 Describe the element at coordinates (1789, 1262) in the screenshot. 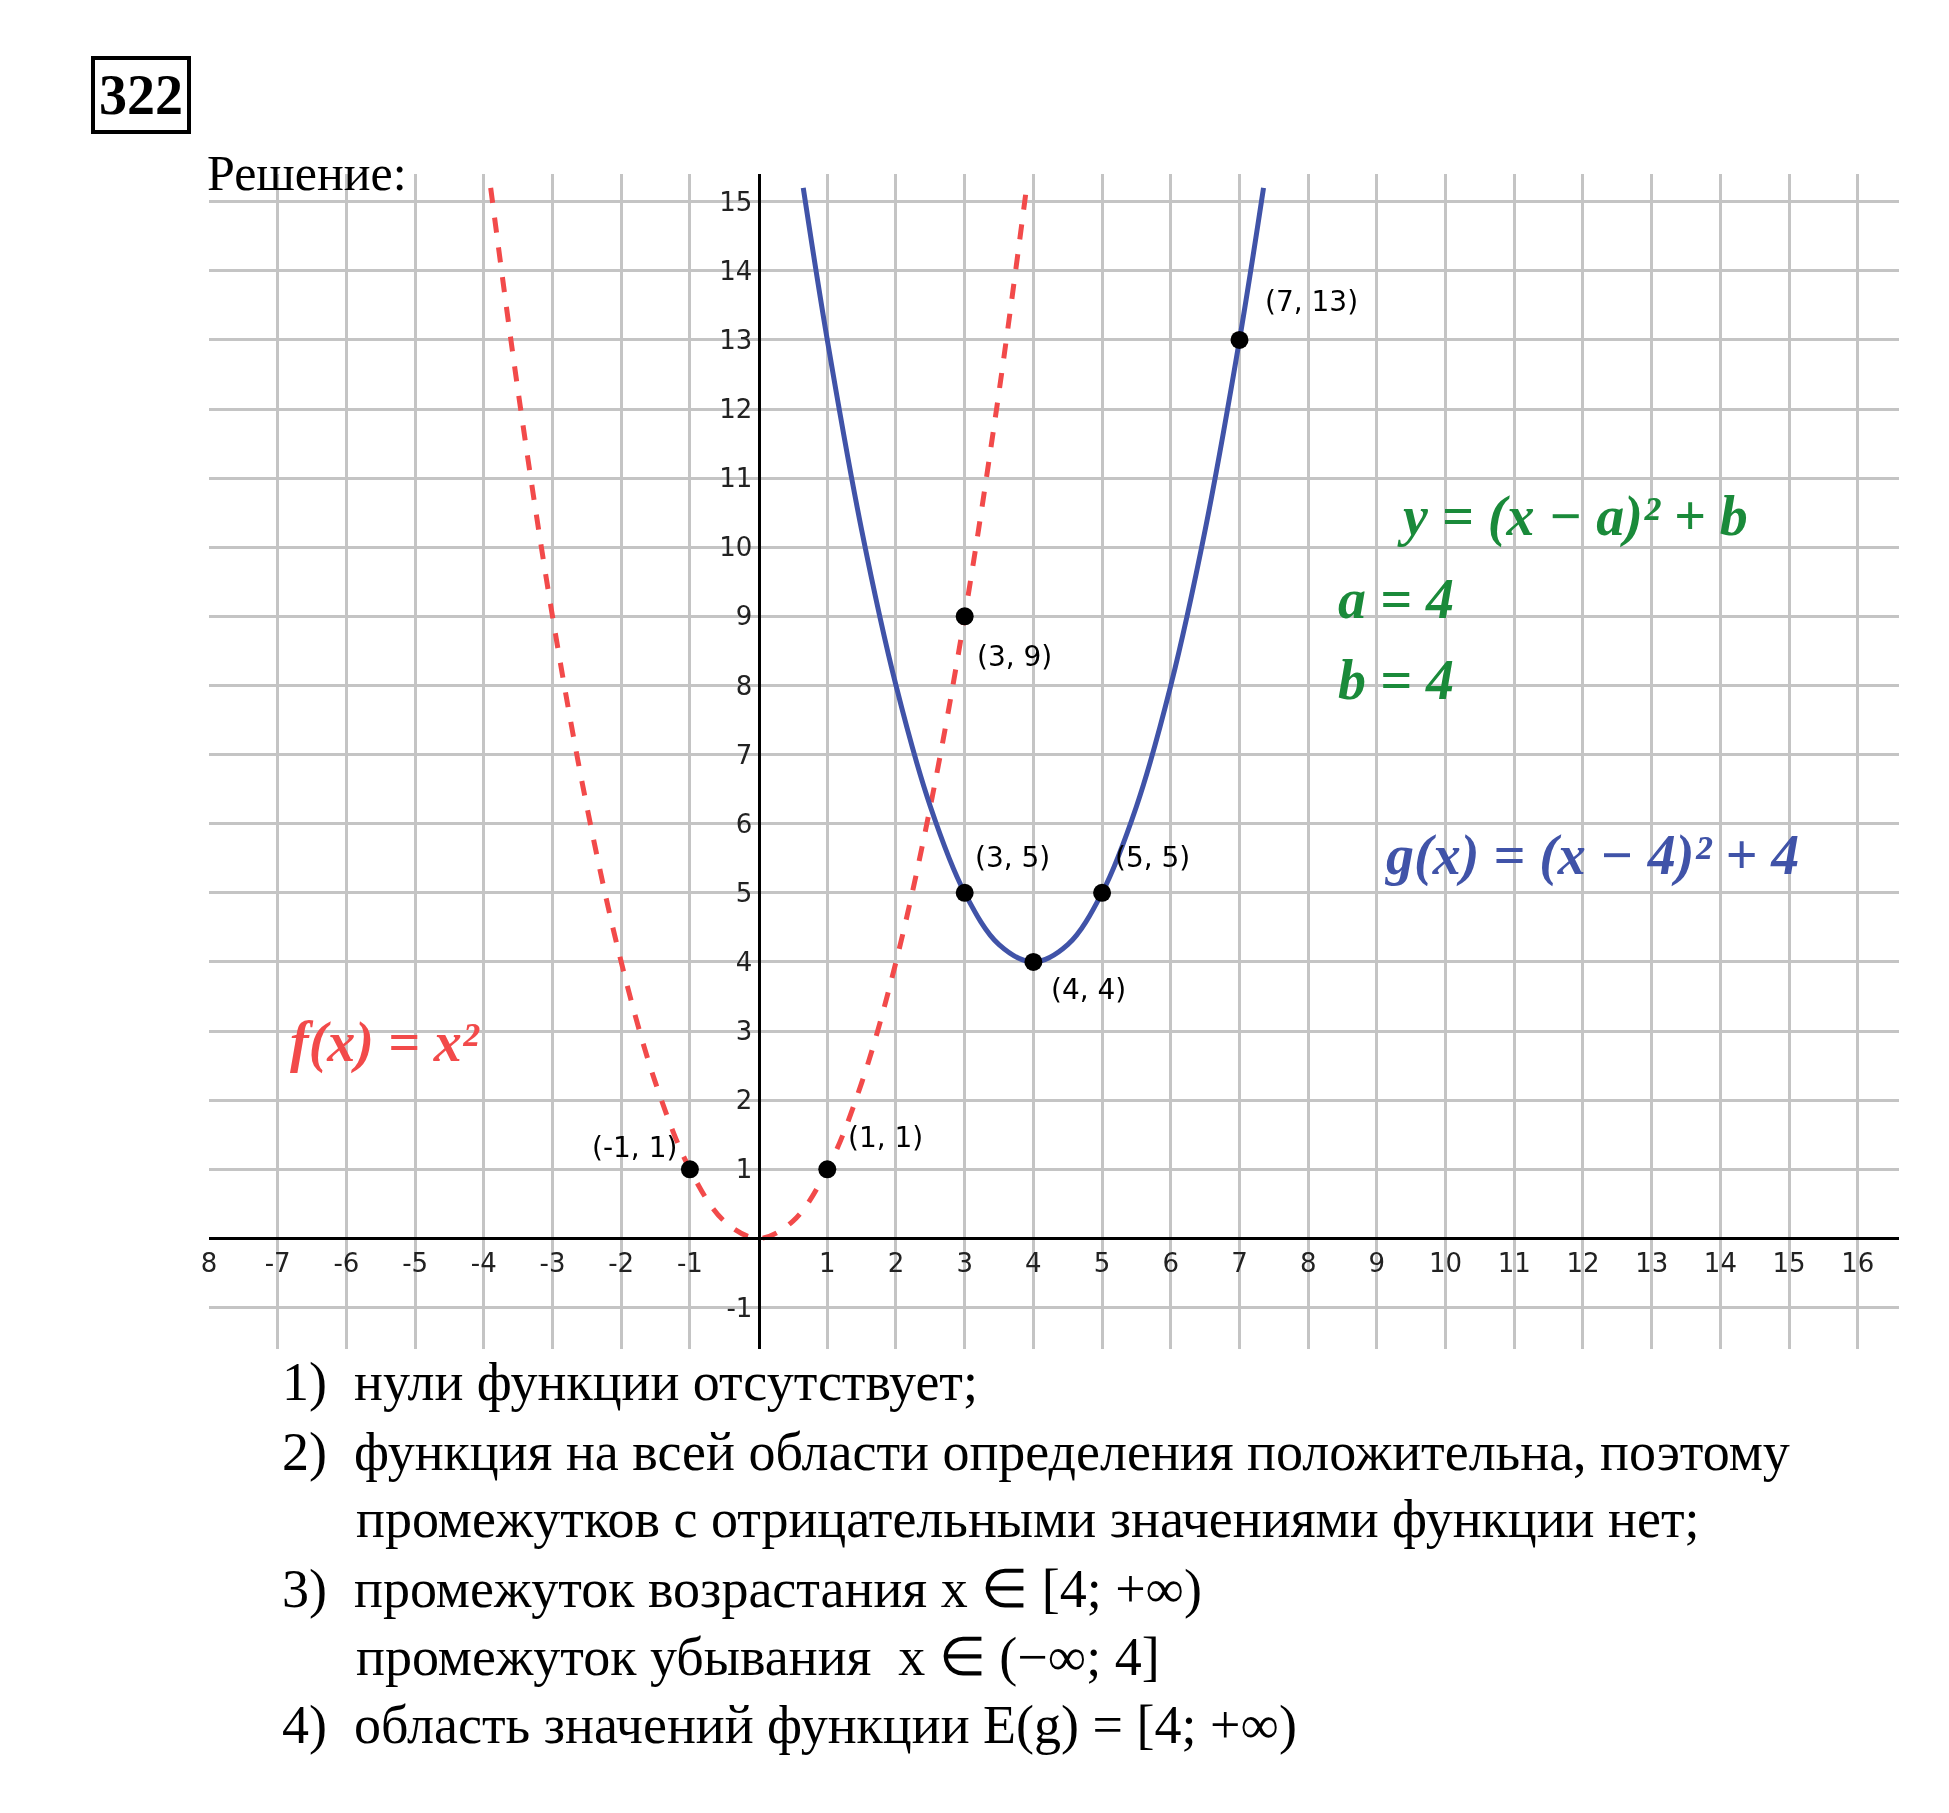

I see `x-tick-label: 15` at that location.